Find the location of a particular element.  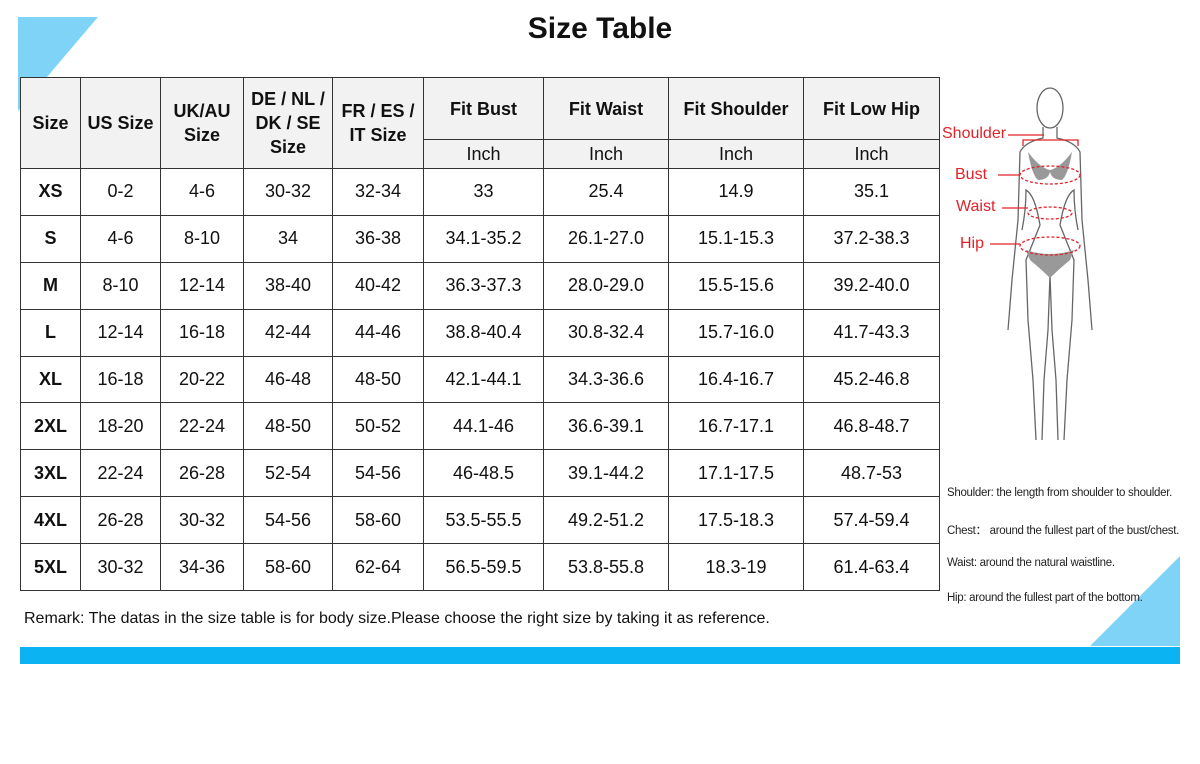

table-cell: 44.1-46 is located at coordinates (483, 426).